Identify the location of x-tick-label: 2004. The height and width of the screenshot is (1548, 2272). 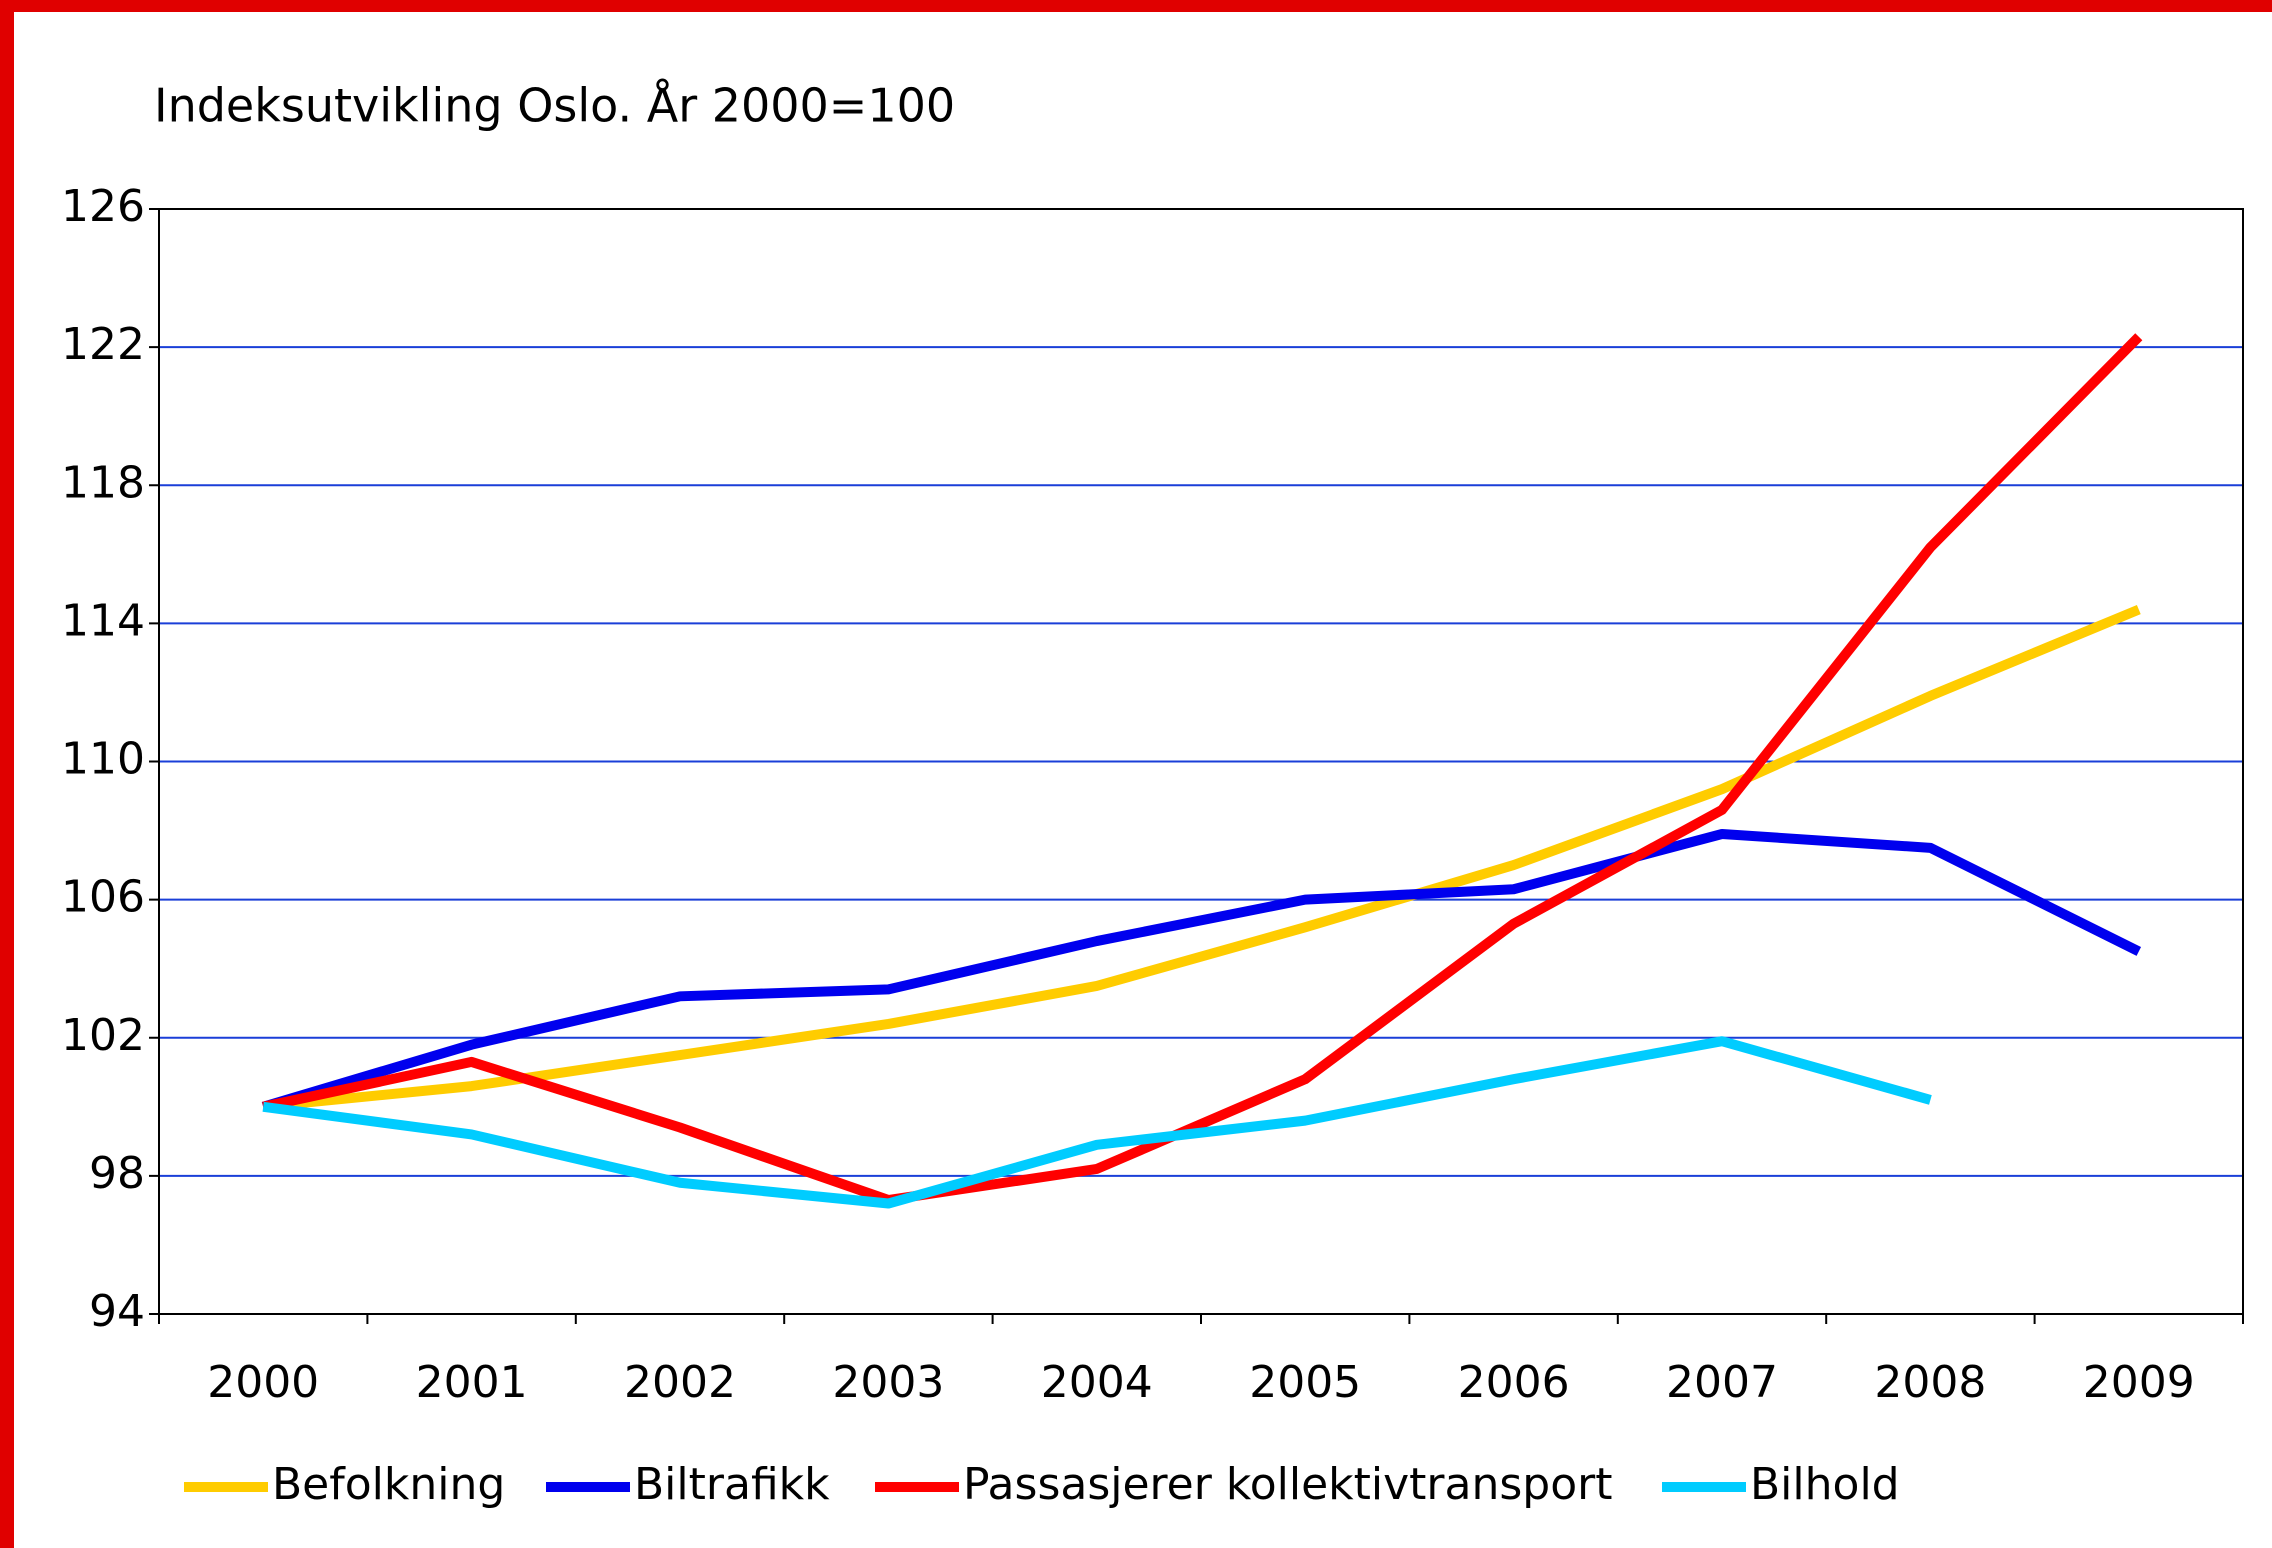
(1097, 1382).